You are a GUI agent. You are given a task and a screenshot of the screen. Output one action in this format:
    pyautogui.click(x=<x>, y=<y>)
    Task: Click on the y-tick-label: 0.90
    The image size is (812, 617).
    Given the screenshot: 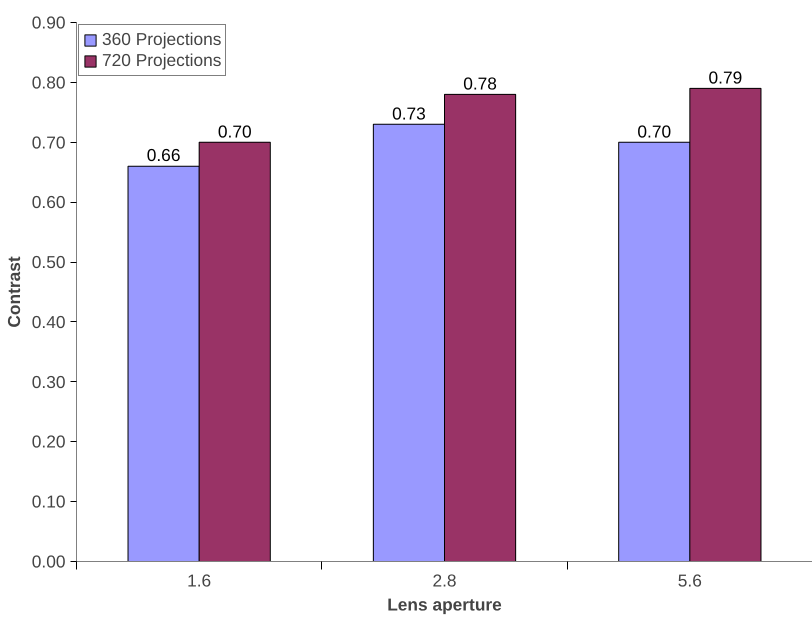 What is the action you would take?
    pyautogui.click(x=49, y=22)
    